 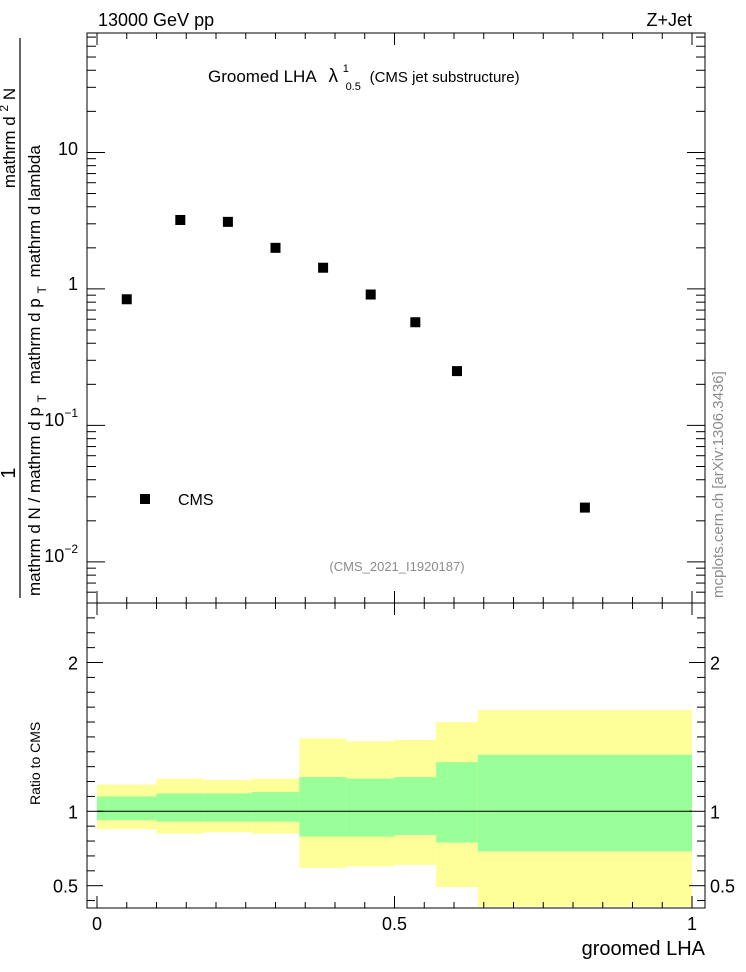 I want to click on x-tick-label-1: 1, so click(x=692, y=924).